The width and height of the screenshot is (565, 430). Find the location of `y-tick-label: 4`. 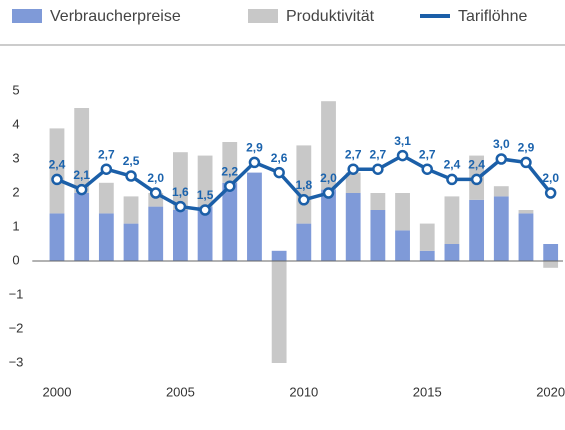

y-tick-label: 4 is located at coordinates (15, 123).